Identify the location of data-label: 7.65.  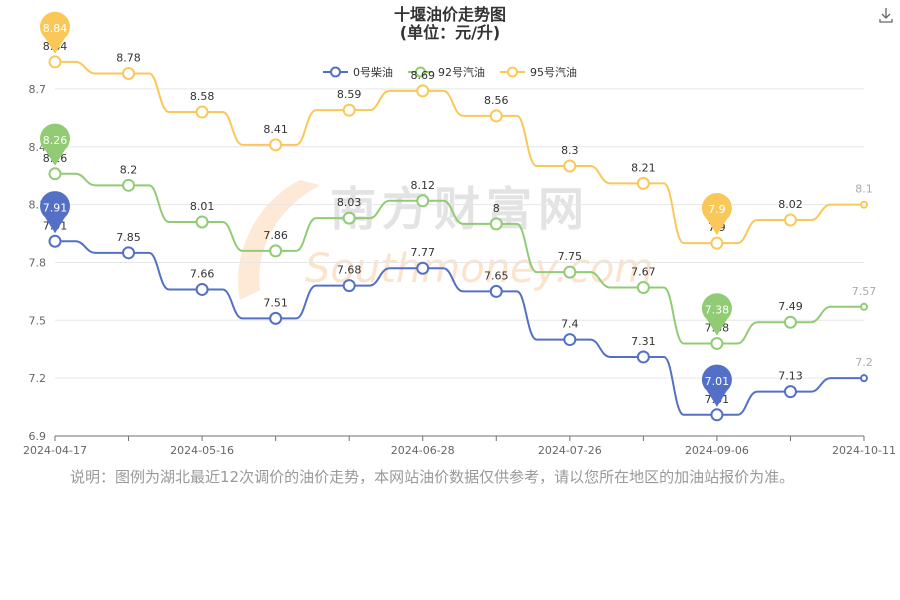
(496, 275).